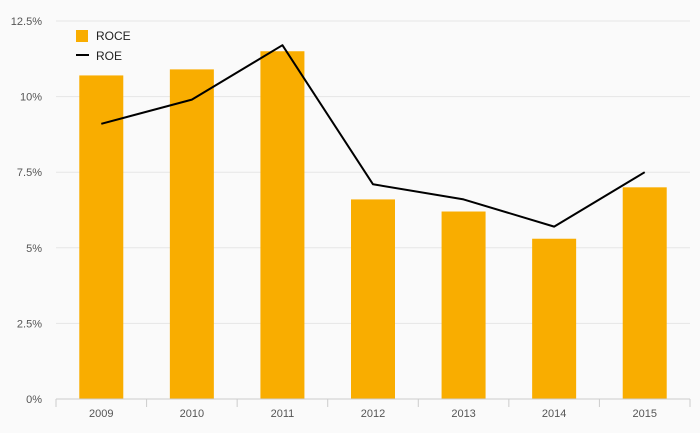 Image resolution: width=700 pixels, height=433 pixels. I want to click on legend-label-roce: ROCE, so click(113, 36).